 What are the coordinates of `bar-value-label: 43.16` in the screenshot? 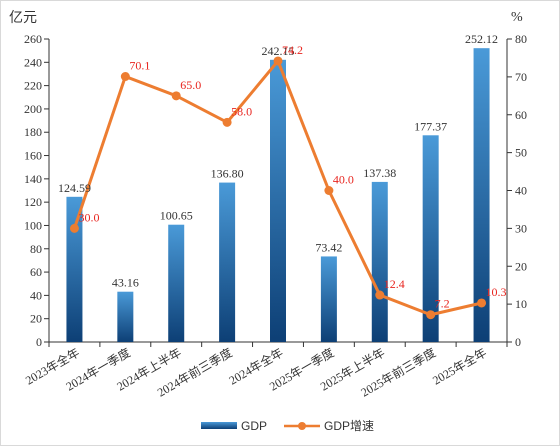 It's located at (125, 283).